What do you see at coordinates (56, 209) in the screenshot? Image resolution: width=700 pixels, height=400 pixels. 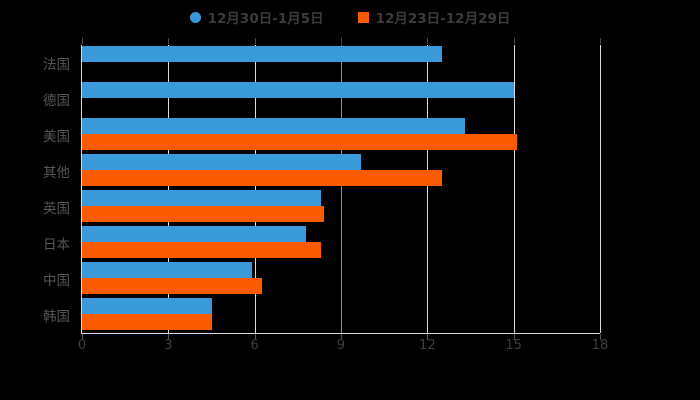 I see `y-axis-category-label: 英国` at bounding box center [56, 209].